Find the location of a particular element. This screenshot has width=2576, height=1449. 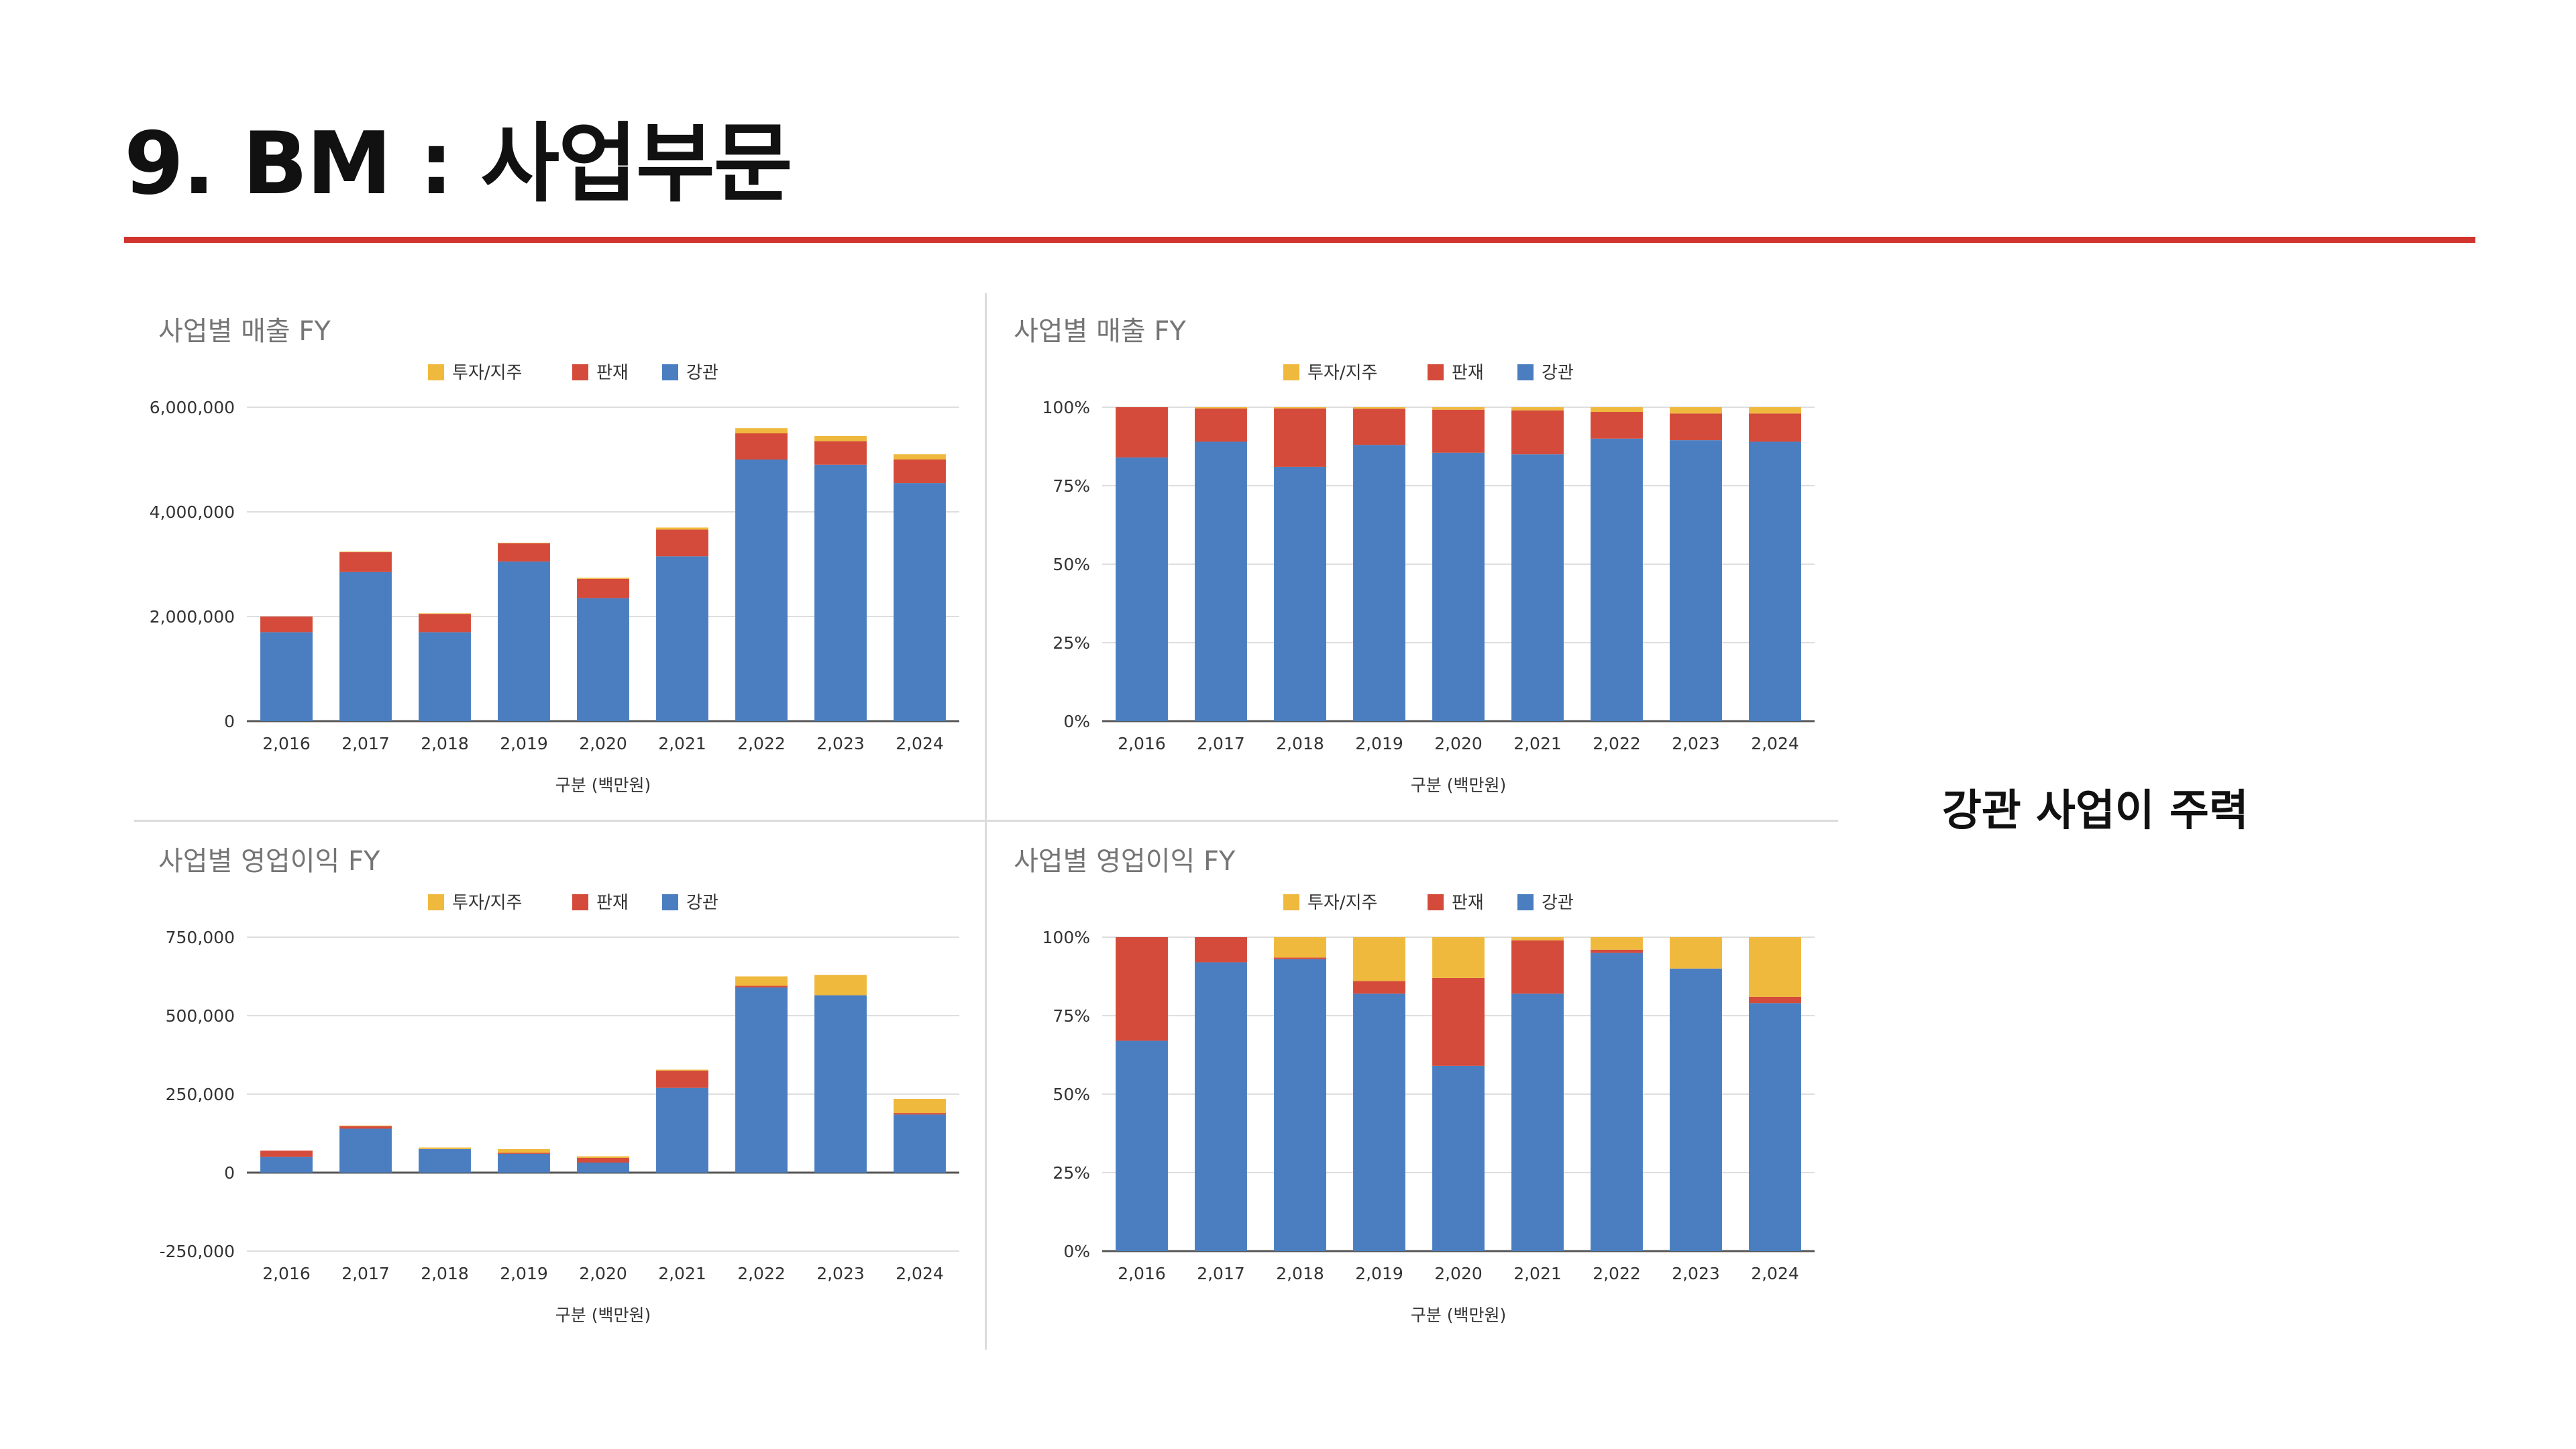

y-tick-label: 0 is located at coordinates (229, 1173).